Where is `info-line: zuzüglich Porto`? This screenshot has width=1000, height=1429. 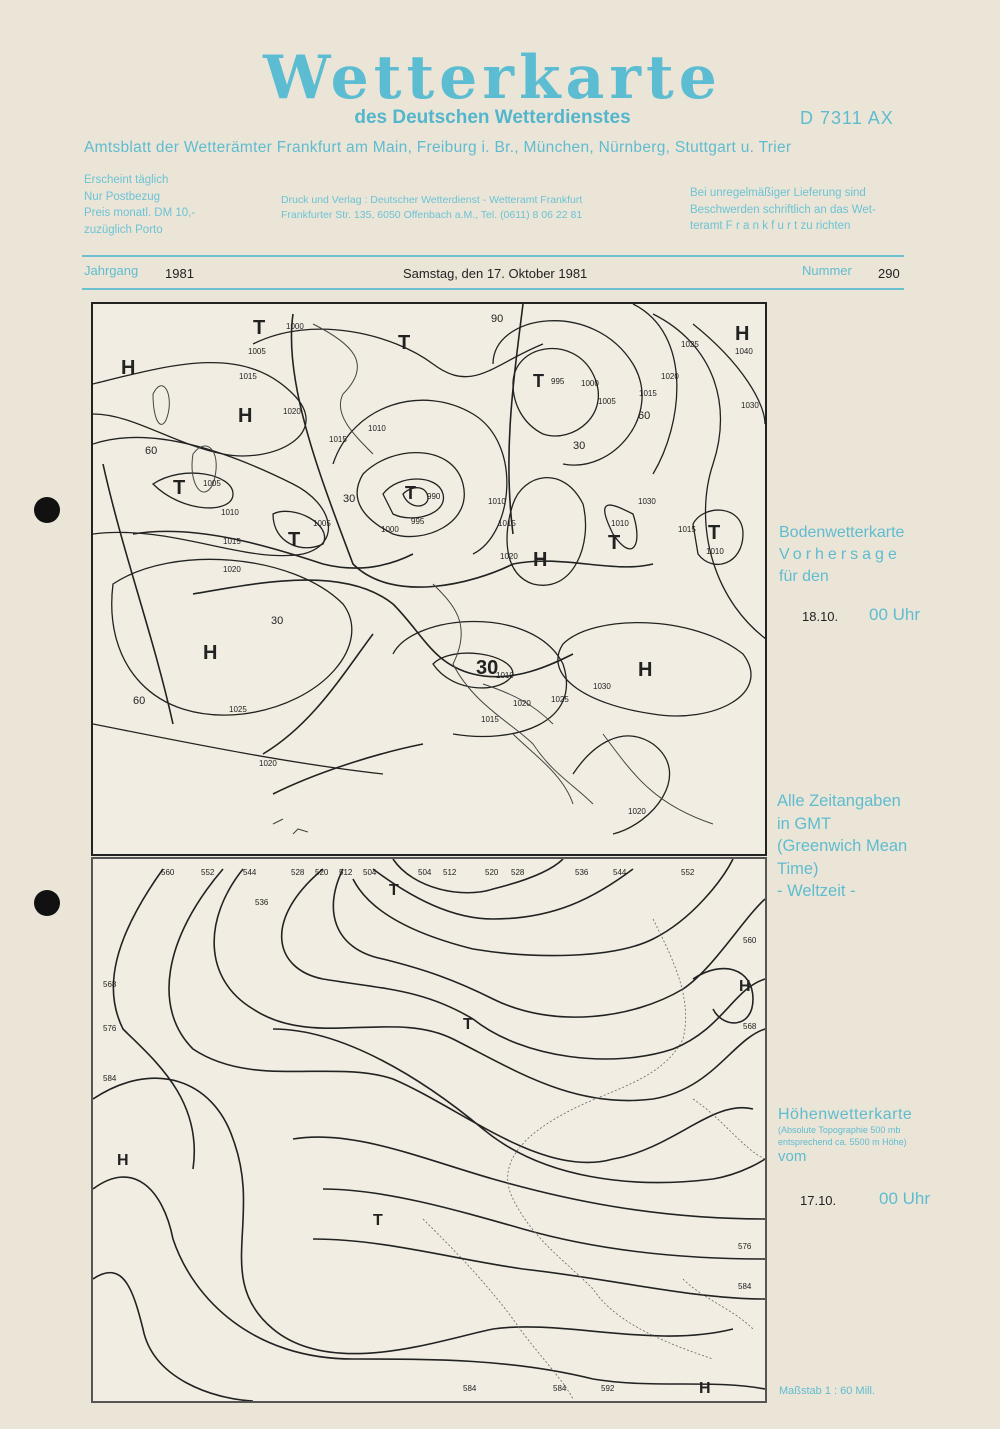 info-line: zuzüglich Porto is located at coordinates (123, 229).